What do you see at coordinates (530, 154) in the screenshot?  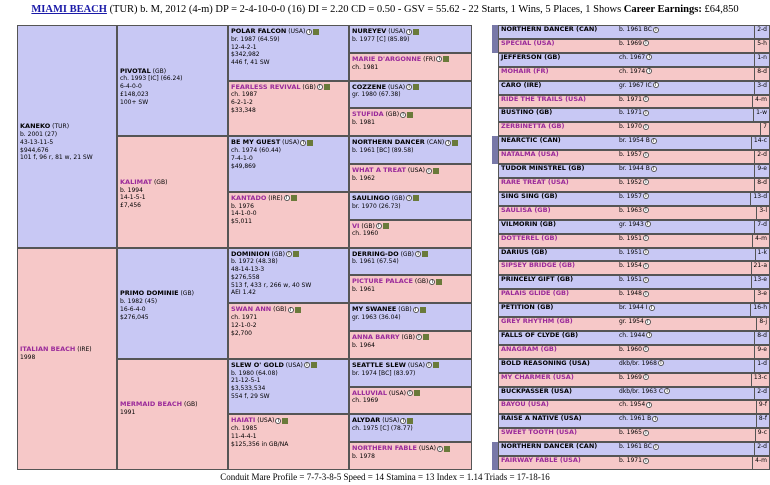 I see `ancestor-name-link: NATALMA (USA)` at bounding box center [530, 154].